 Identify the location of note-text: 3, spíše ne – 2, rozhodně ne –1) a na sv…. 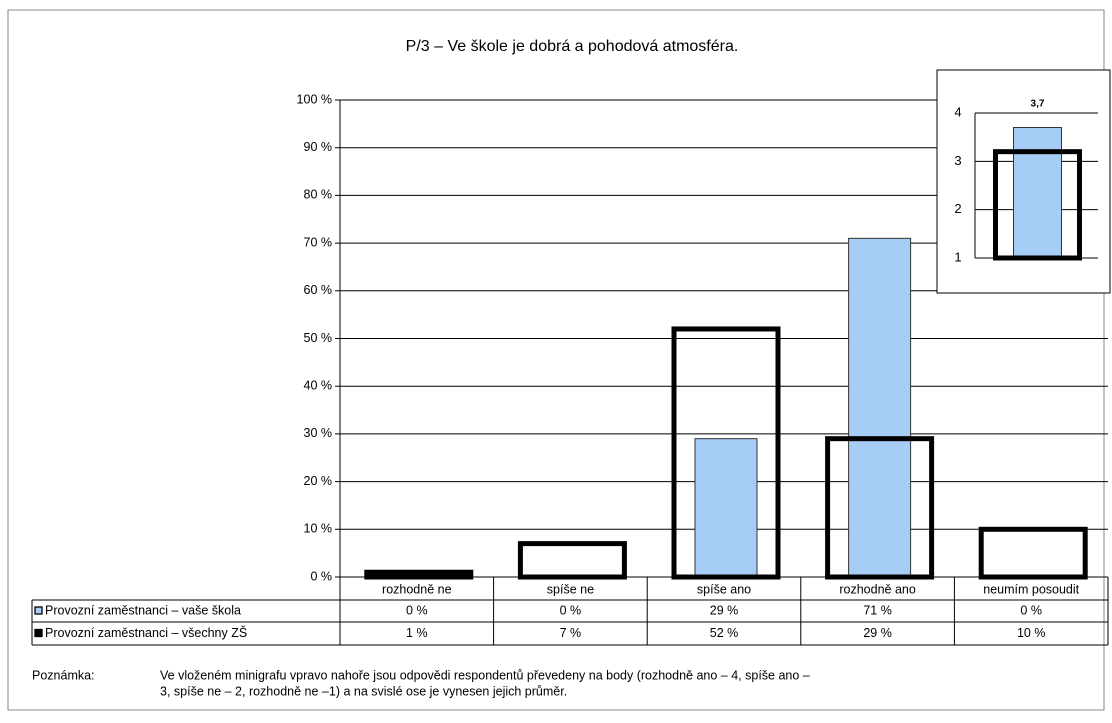
(363, 691).